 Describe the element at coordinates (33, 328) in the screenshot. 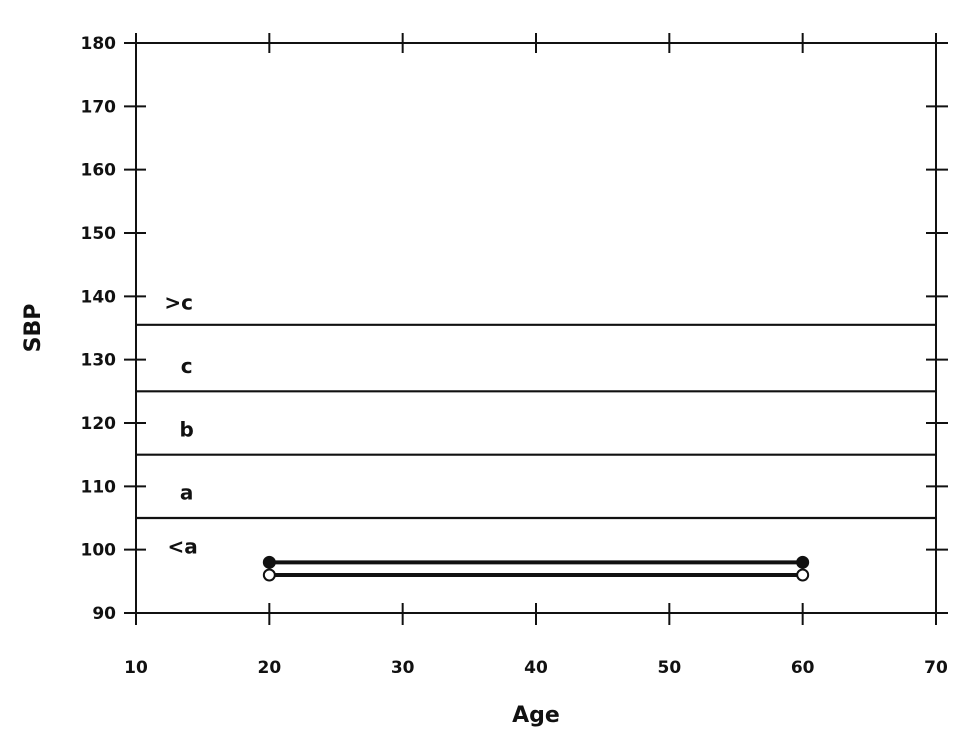

I see `y-axis-title: SBP` at that location.